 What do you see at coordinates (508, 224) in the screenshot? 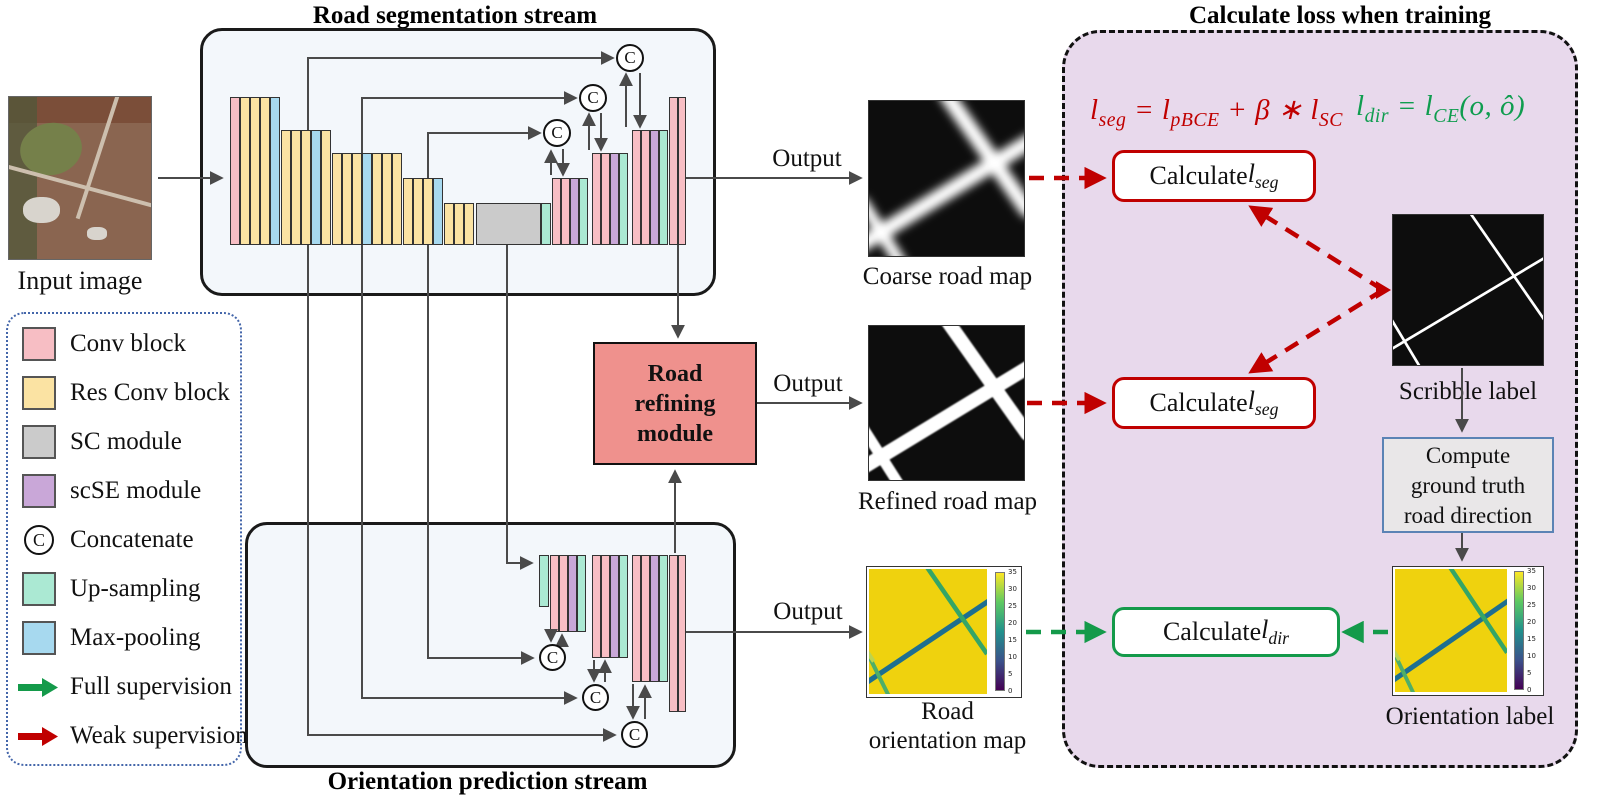
I see `sc-module-block` at bounding box center [508, 224].